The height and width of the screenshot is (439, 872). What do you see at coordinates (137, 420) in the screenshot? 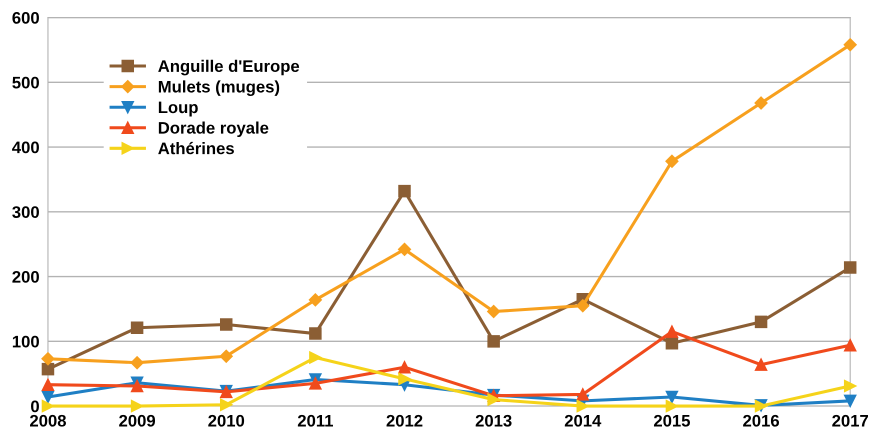
I see `x-tick-label: 2009` at bounding box center [137, 420].